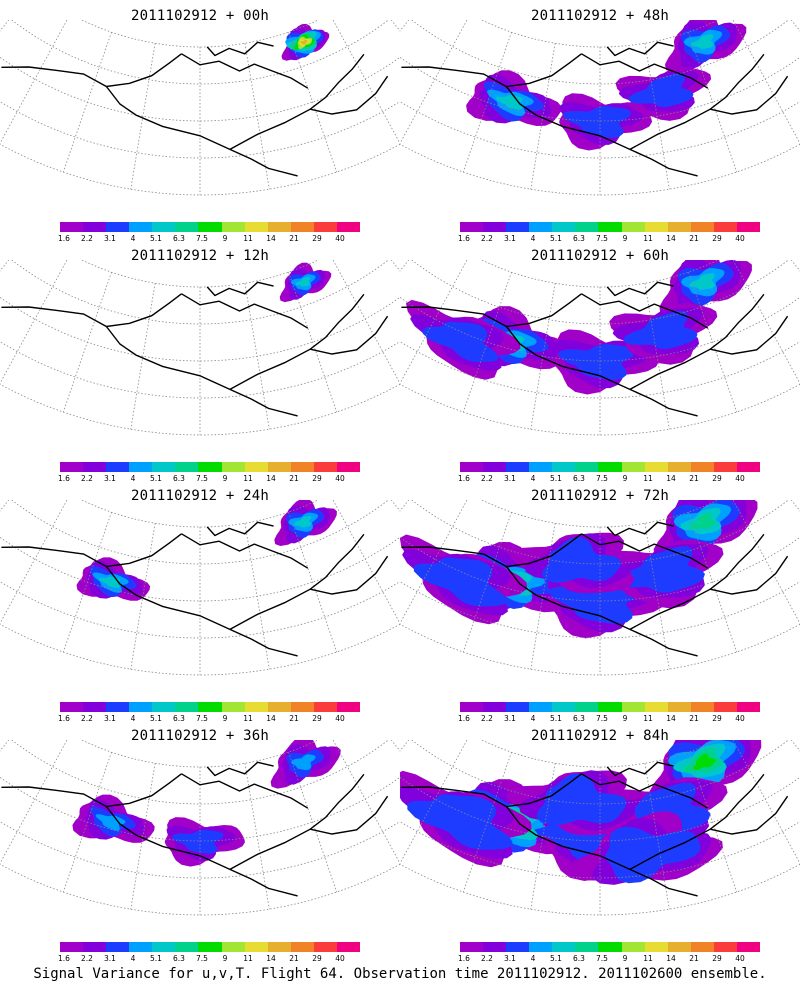 This screenshot has height=1000, width=800. What do you see at coordinates (87, 958) in the screenshot?
I see `colorbar-tick-label: 2.2` at bounding box center [87, 958].